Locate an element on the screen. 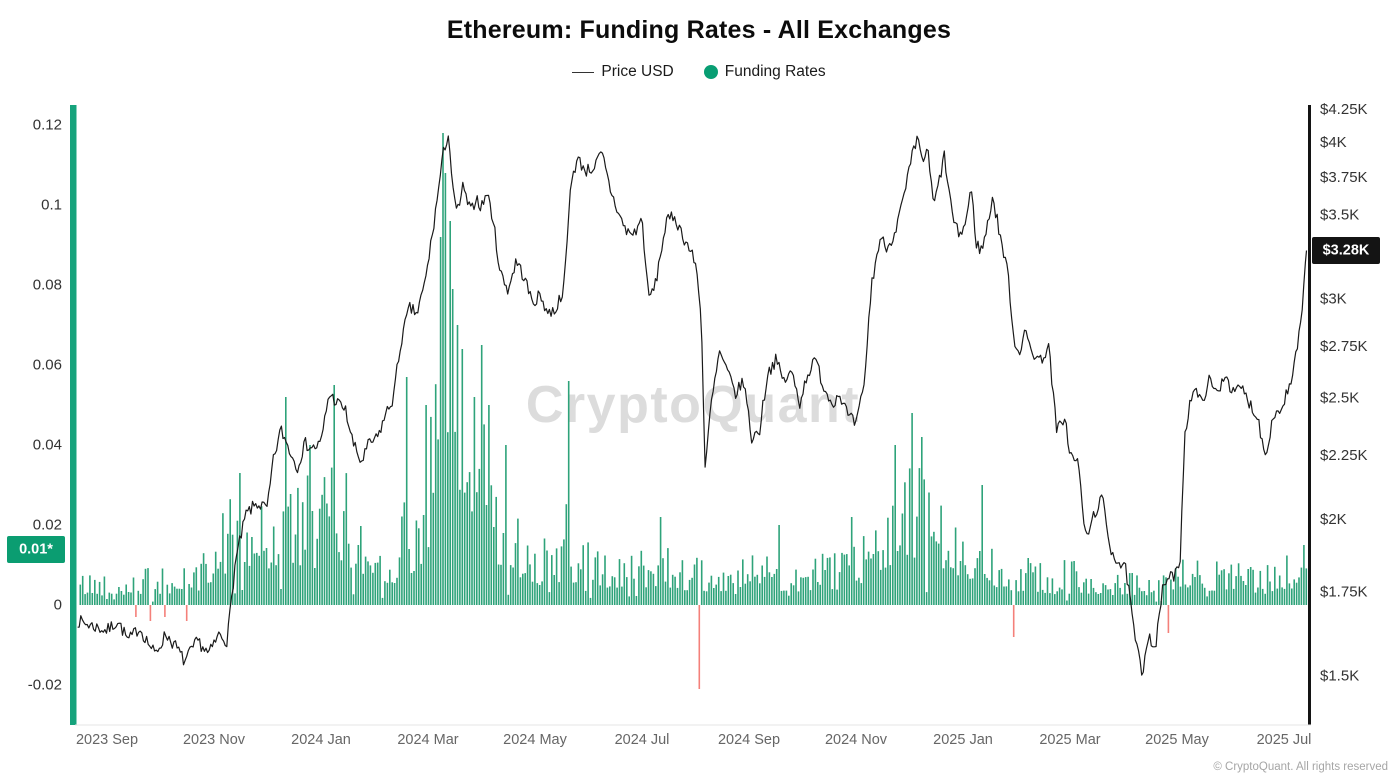  right-axis-tick-label: $3K is located at coordinates (1333, 299).